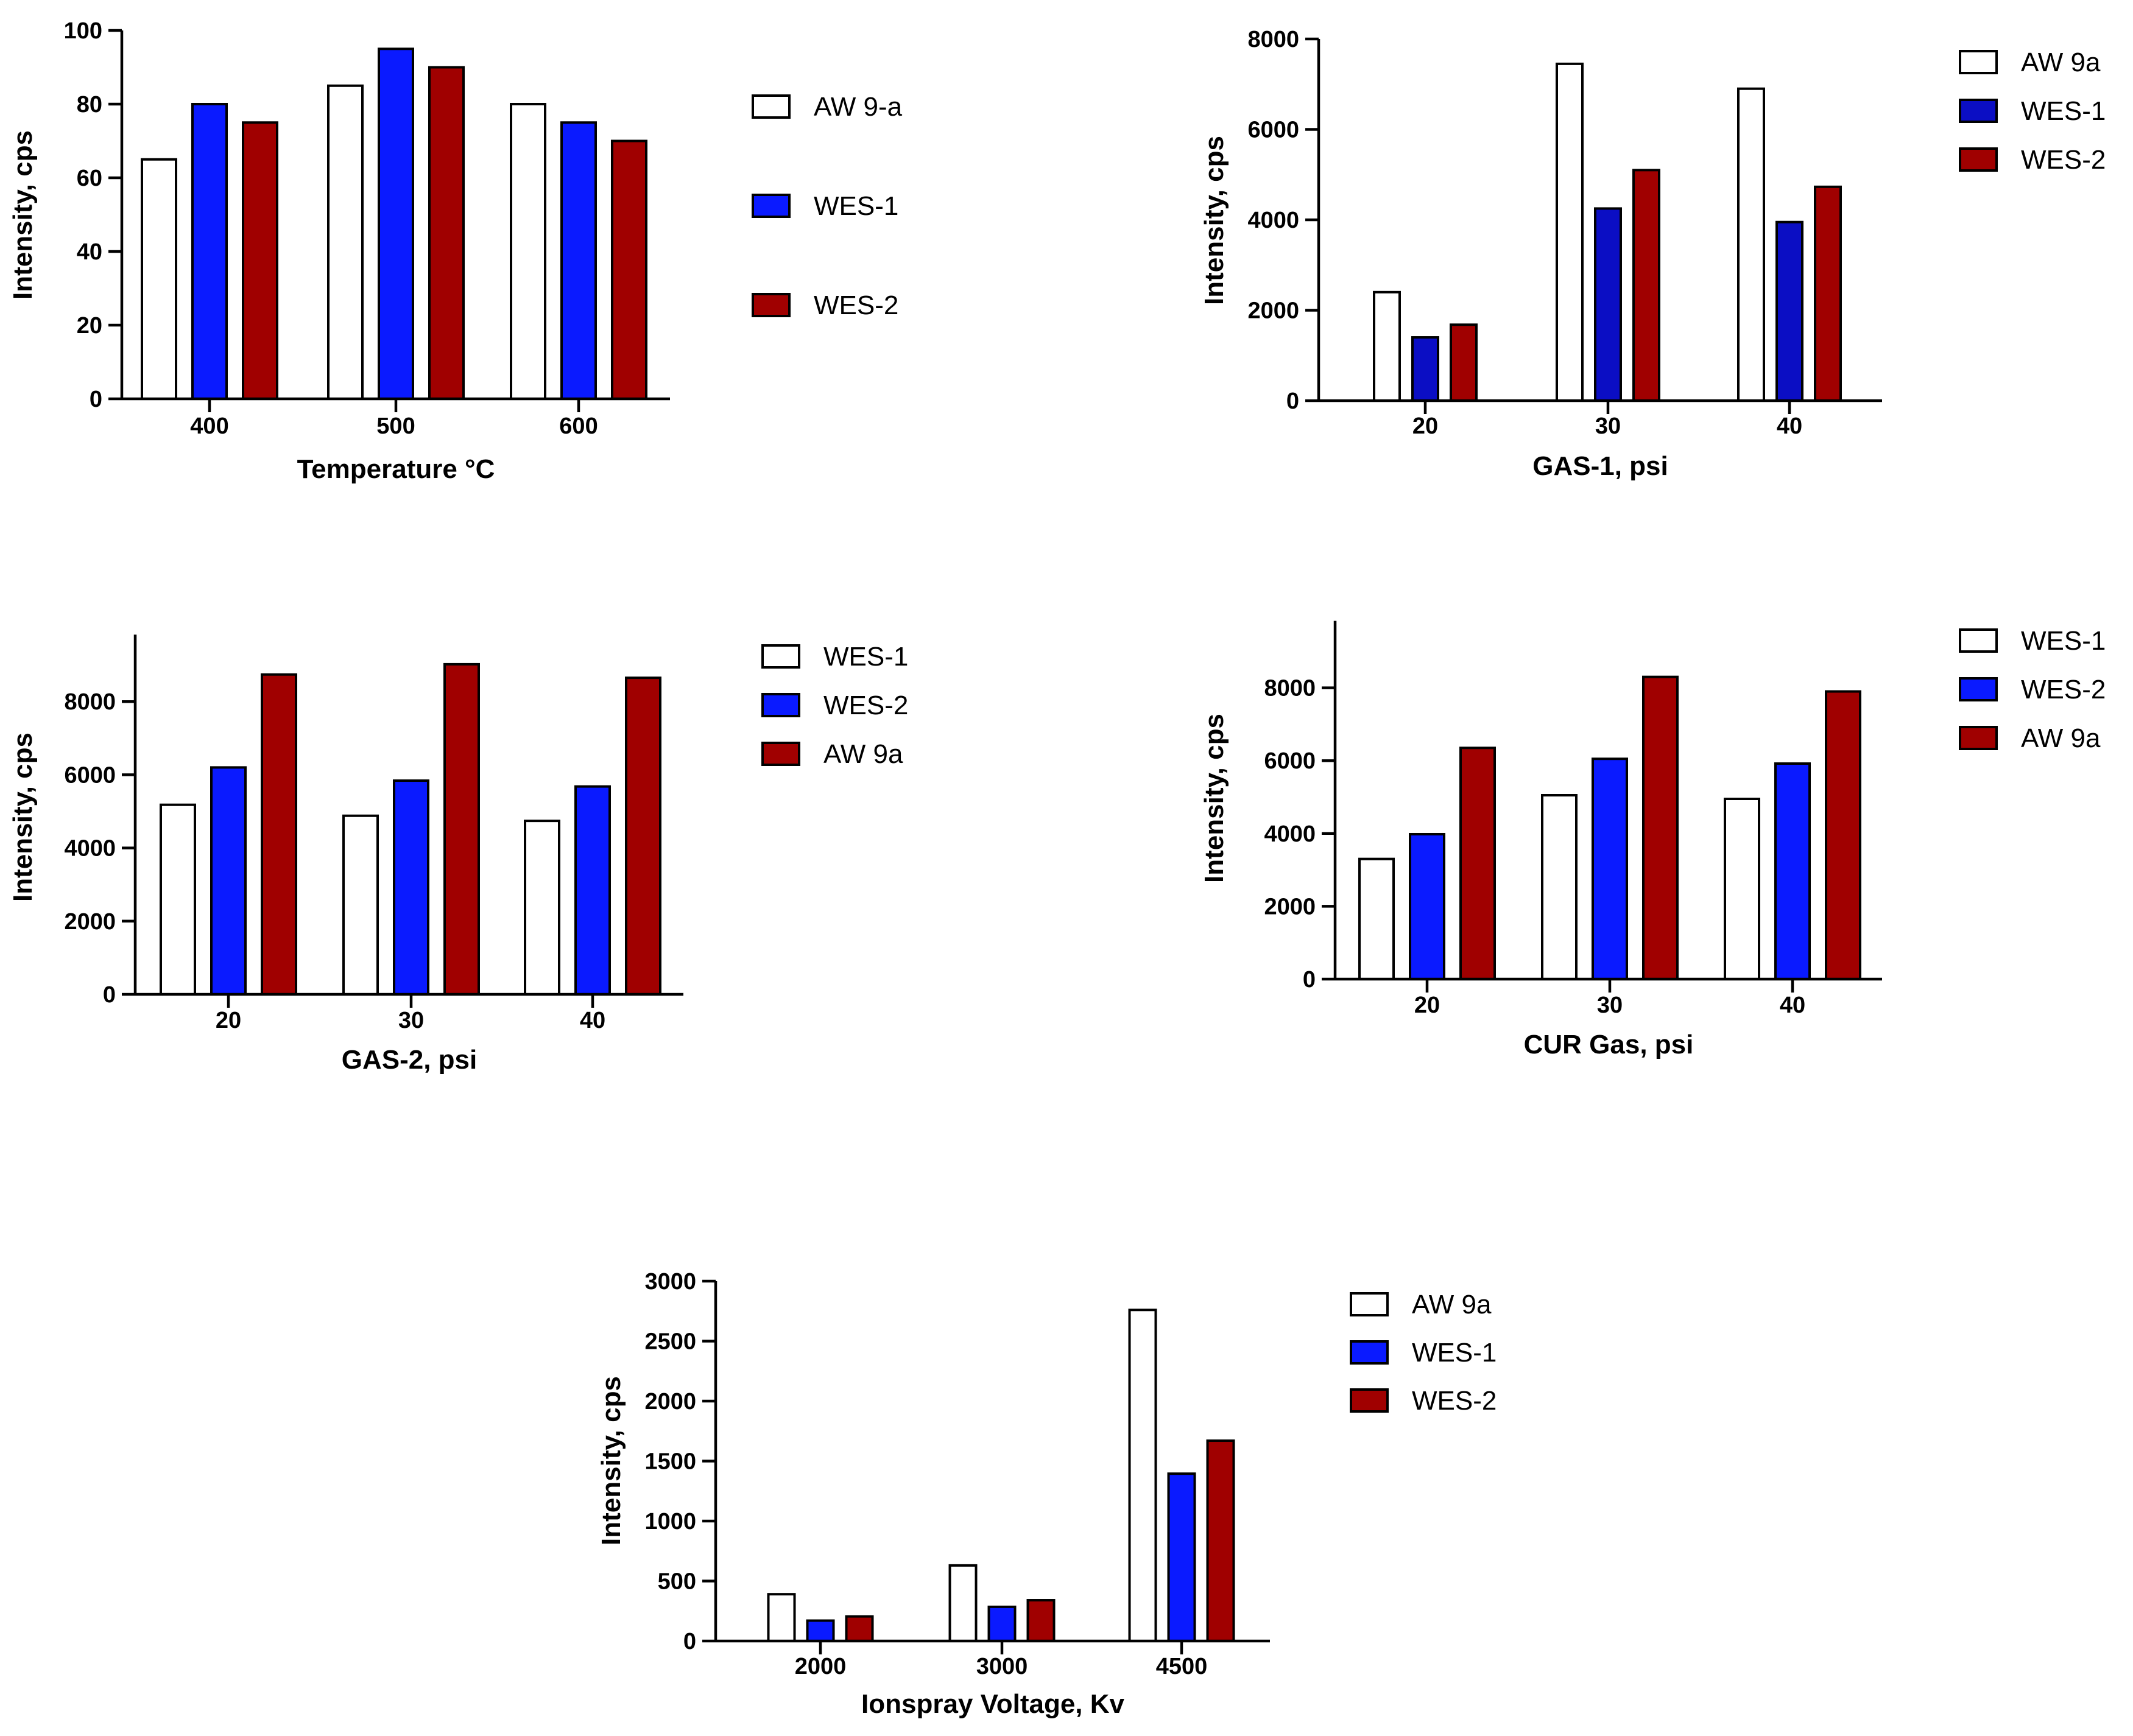 Image resolution: width=2133 pixels, height=1736 pixels. I want to click on legend-label-gas1-0: AW 9a, so click(2061, 62).